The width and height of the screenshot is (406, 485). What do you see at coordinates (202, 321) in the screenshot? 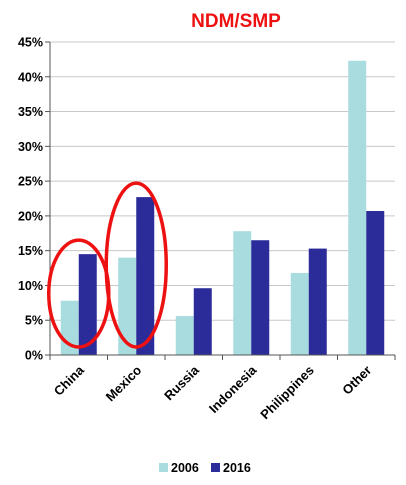
I see `bar-2016-russia` at bounding box center [202, 321].